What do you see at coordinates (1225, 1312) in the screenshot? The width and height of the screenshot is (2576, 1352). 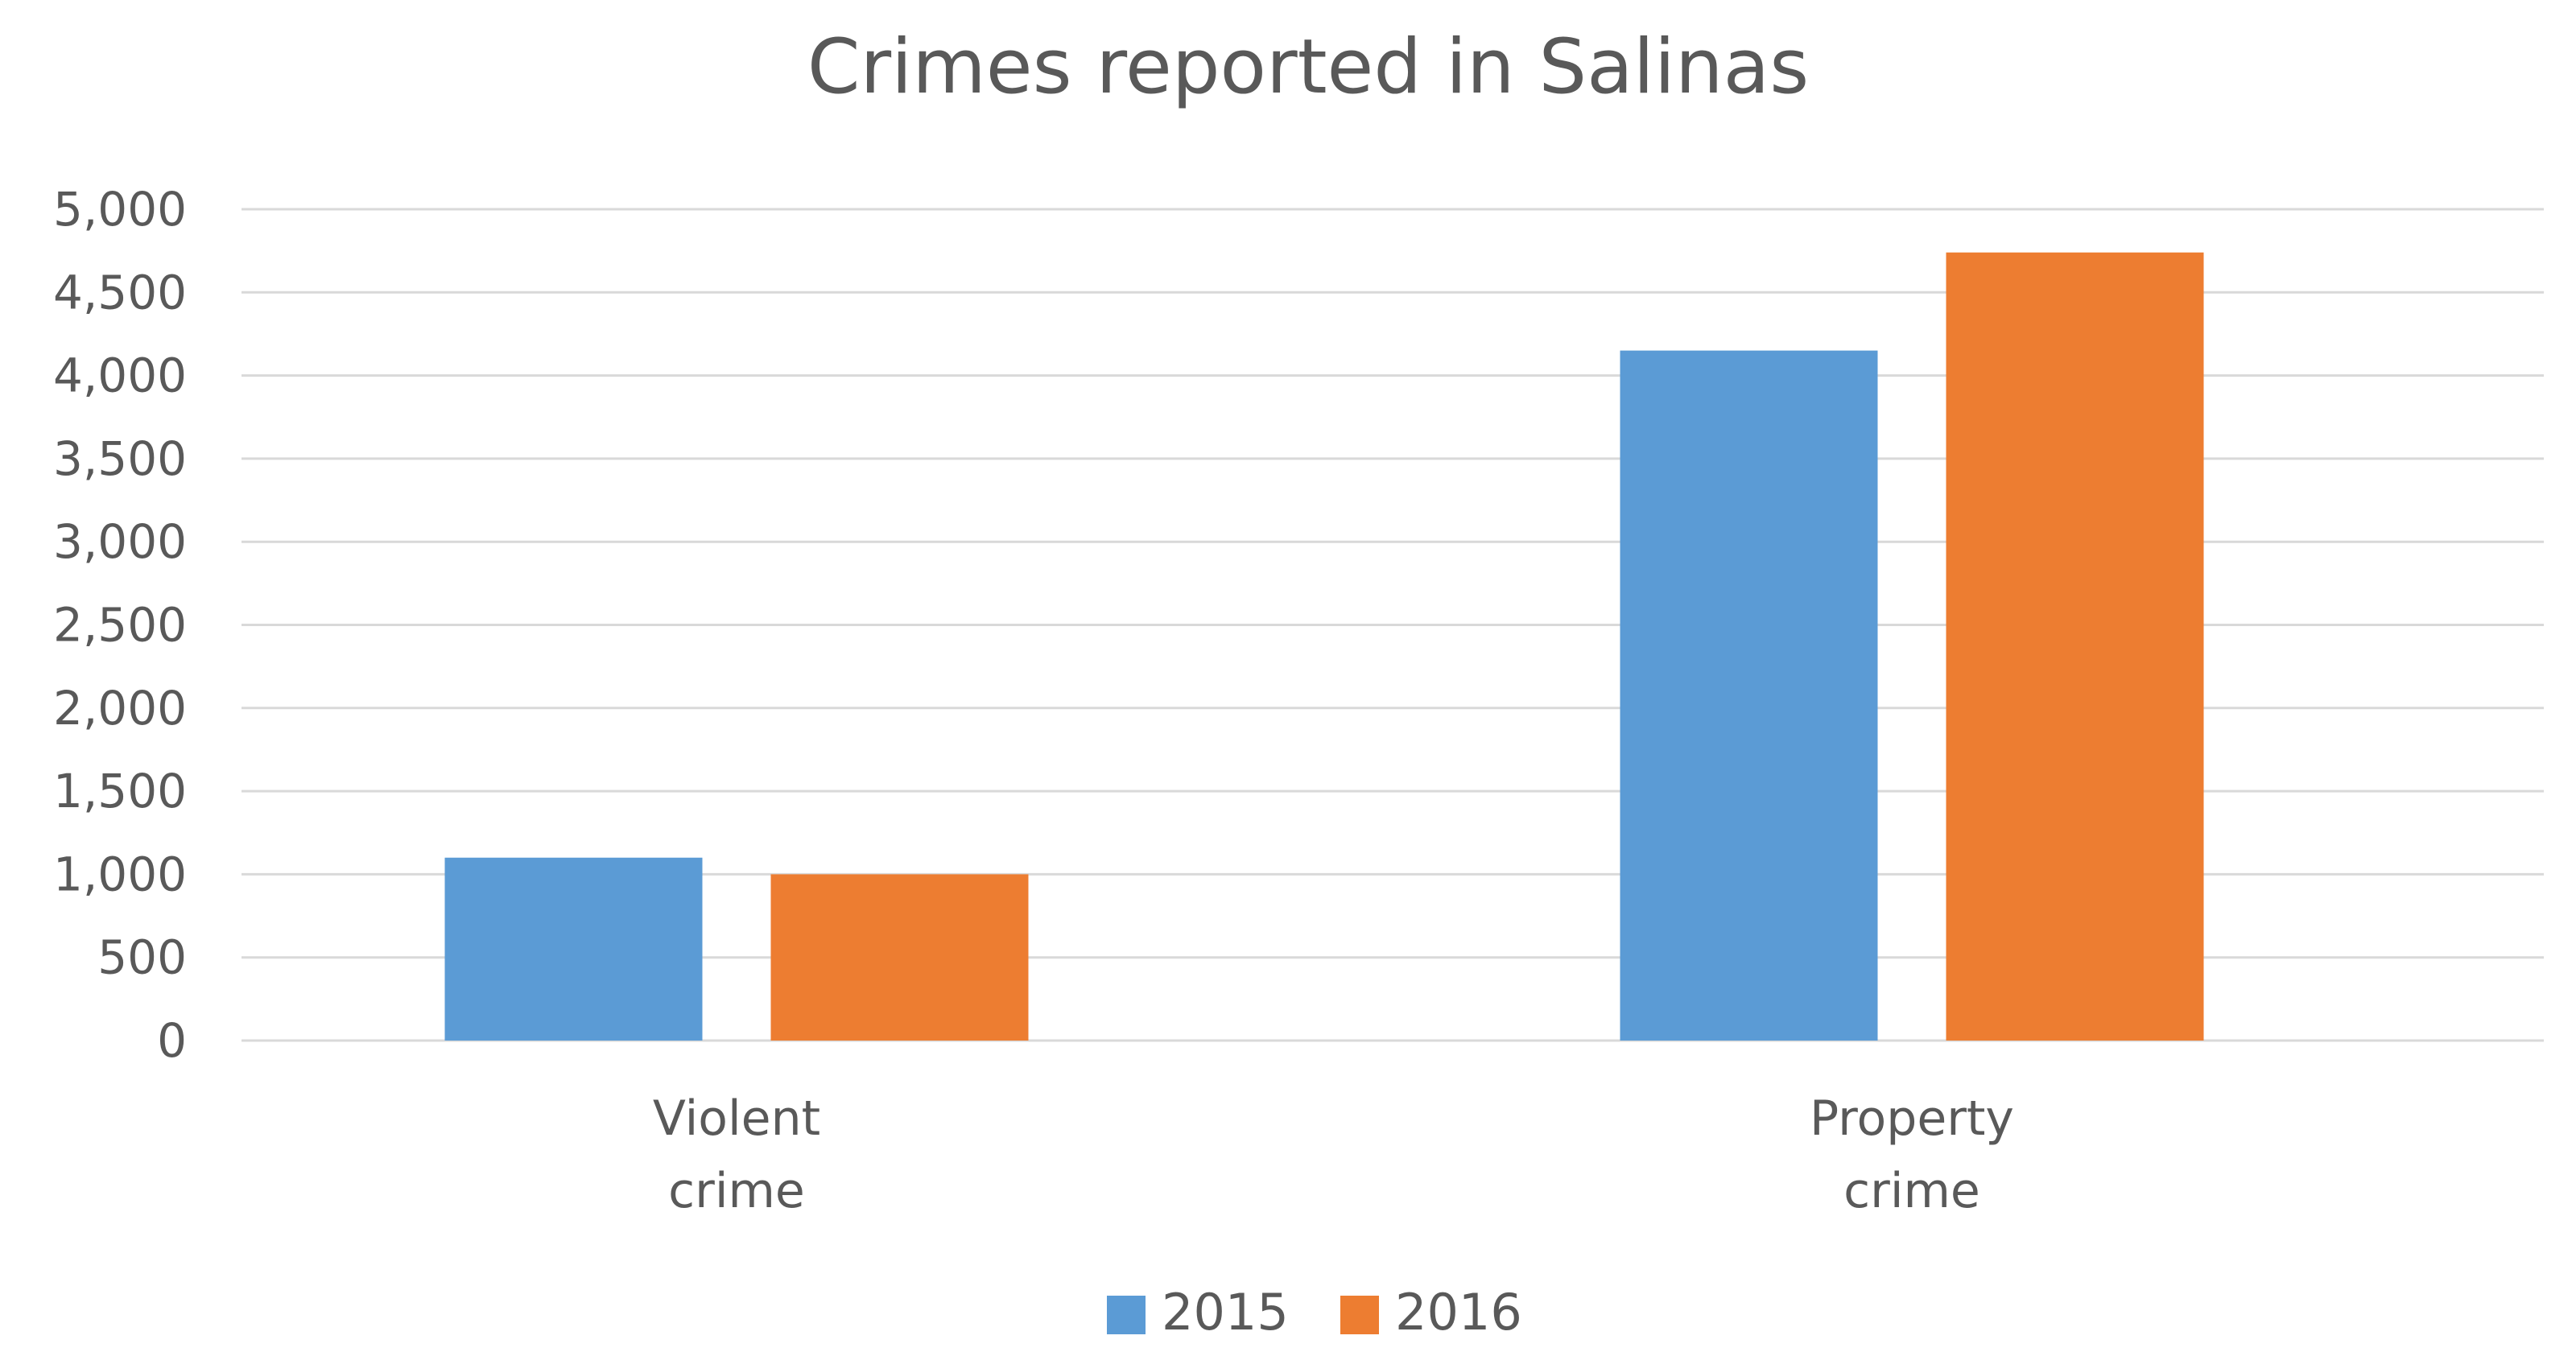 I see `legend-label-2015: 2015` at bounding box center [1225, 1312].